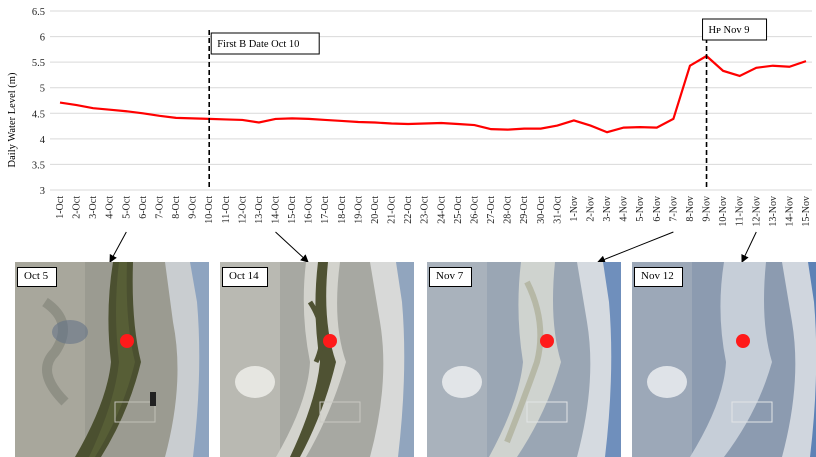 Image resolution: width=816 pixels, height=457 pixels. What do you see at coordinates (242, 210) in the screenshot?
I see `x-tick-label: 12-Oct` at bounding box center [242, 210].